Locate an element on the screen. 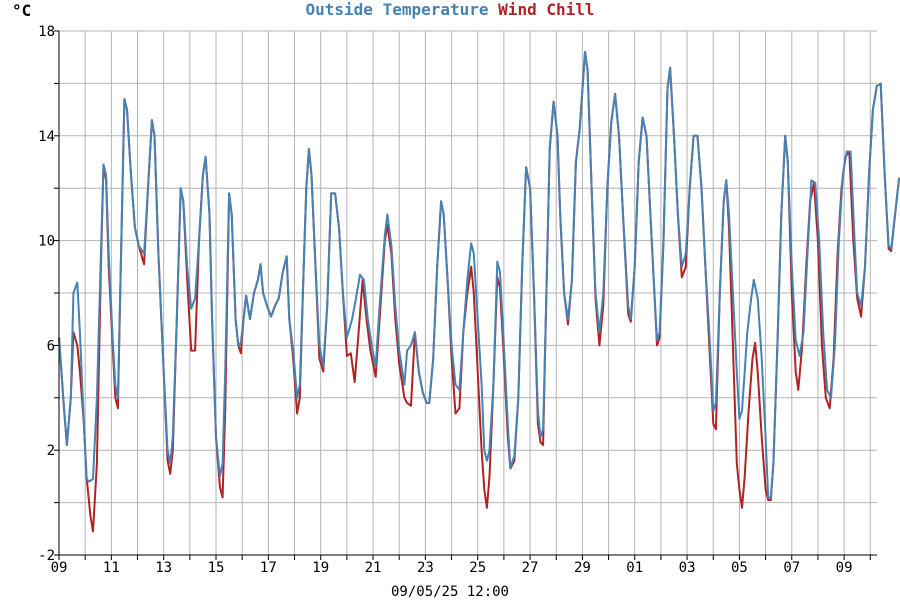  x-tick-labels: 09 11 13 15 17 19 21 23 25 27 29 01 03 05 07 09 is located at coordinates (452, 568).